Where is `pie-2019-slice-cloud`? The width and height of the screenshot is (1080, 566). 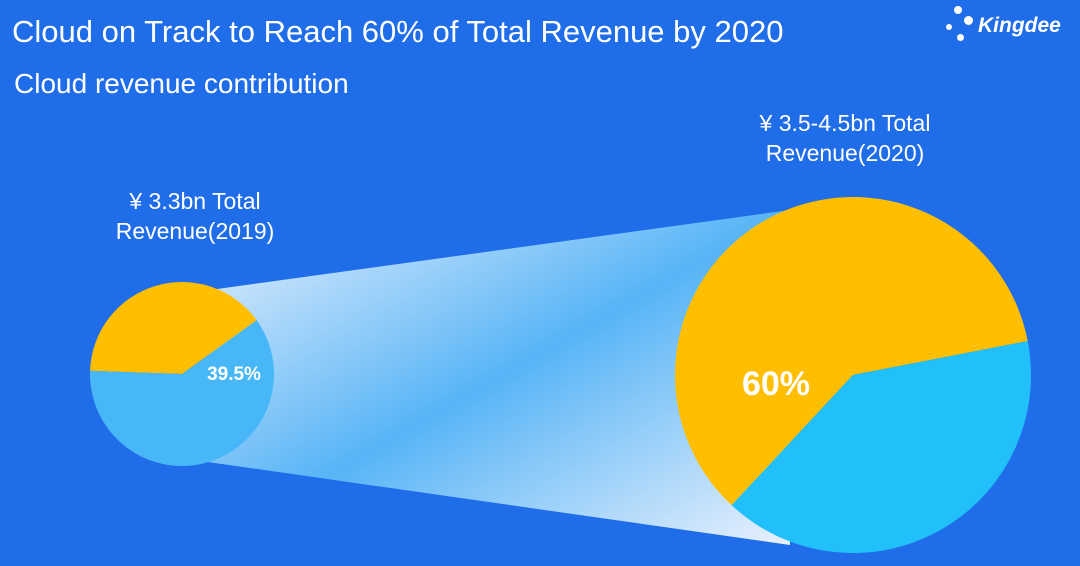 pie-2019-slice-cloud is located at coordinates (173, 328).